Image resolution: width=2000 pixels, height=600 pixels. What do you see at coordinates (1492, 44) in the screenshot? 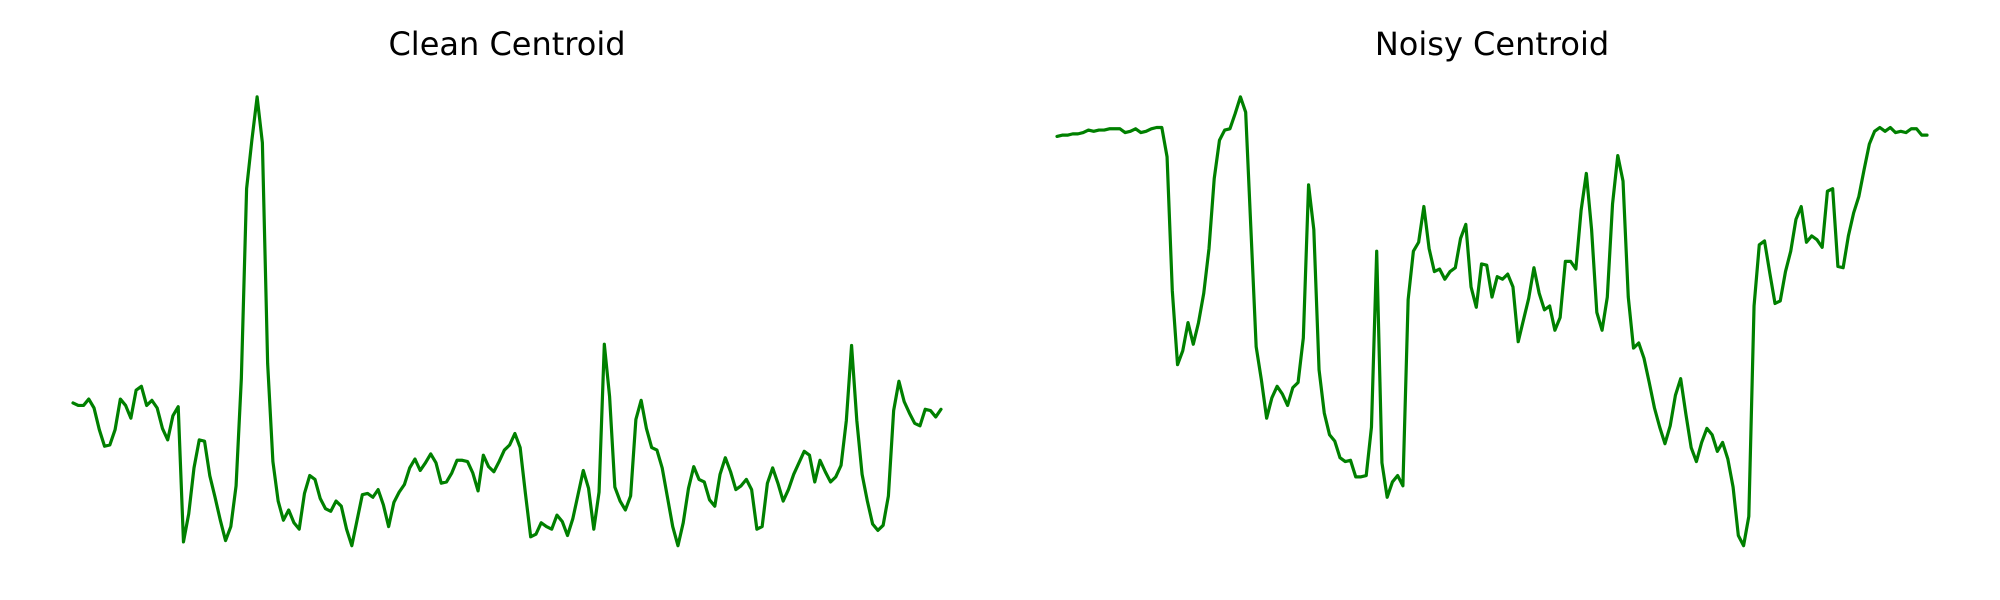
I see `chart-title: Noisy Centroid` at bounding box center [1492, 44].